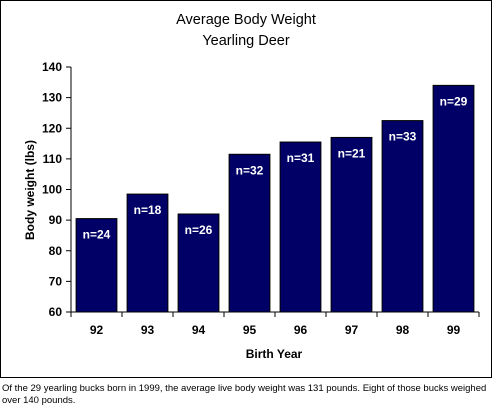 The height and width of the screenshot is (412, 492). What do you see at coordinates (97, 235) in the screenshot?
I see `bar-label-92: n=24` at bounding box center [97, 235].